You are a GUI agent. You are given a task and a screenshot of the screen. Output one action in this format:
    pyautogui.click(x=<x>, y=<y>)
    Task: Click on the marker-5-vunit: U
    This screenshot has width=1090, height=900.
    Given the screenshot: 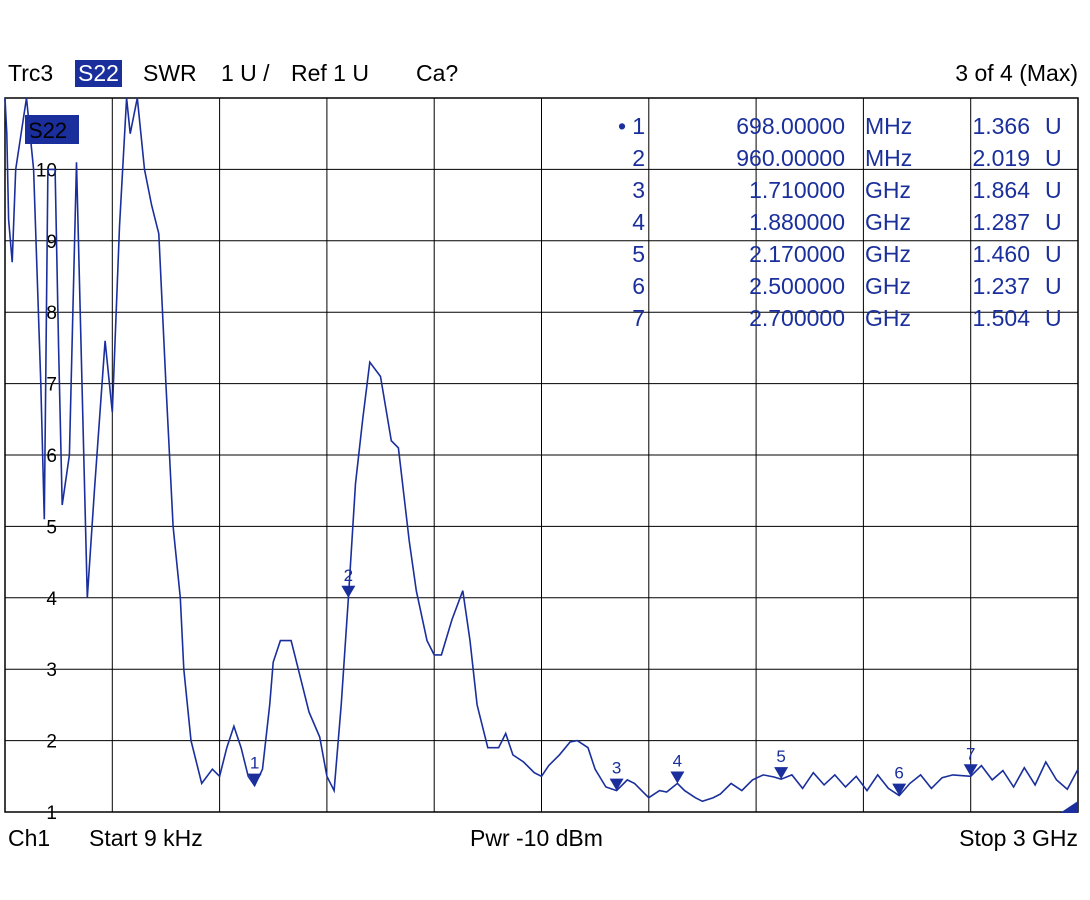 What is the action you would take?
    pyautogui.click(x=1053, y=254)
    